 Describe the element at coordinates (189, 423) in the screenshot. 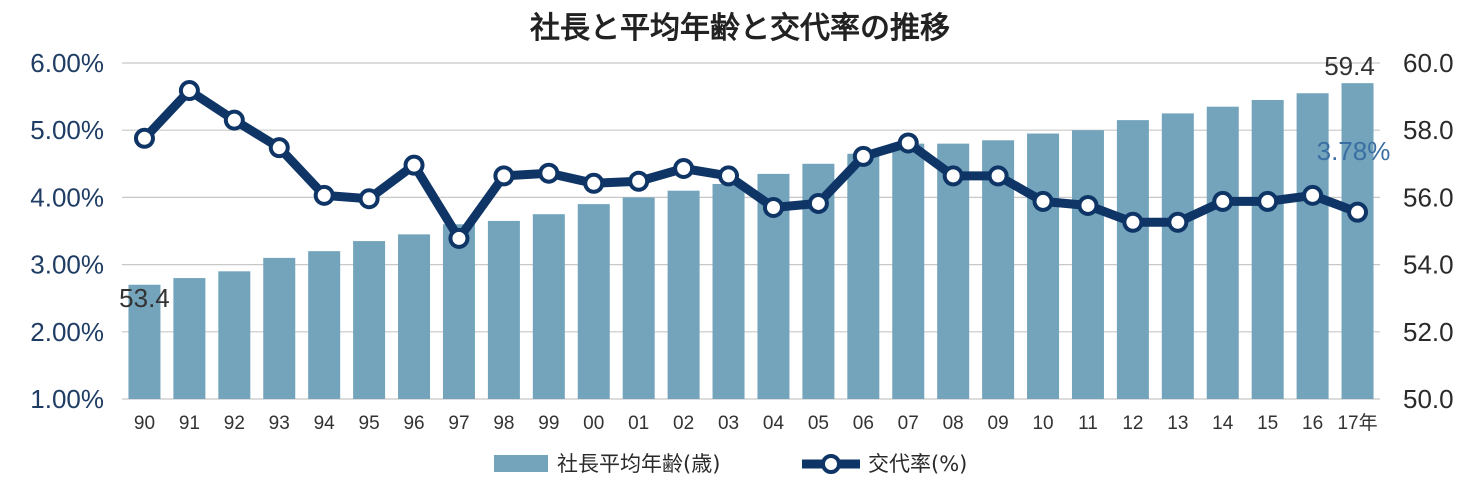

I see `x-tick-label: 91` at that location.